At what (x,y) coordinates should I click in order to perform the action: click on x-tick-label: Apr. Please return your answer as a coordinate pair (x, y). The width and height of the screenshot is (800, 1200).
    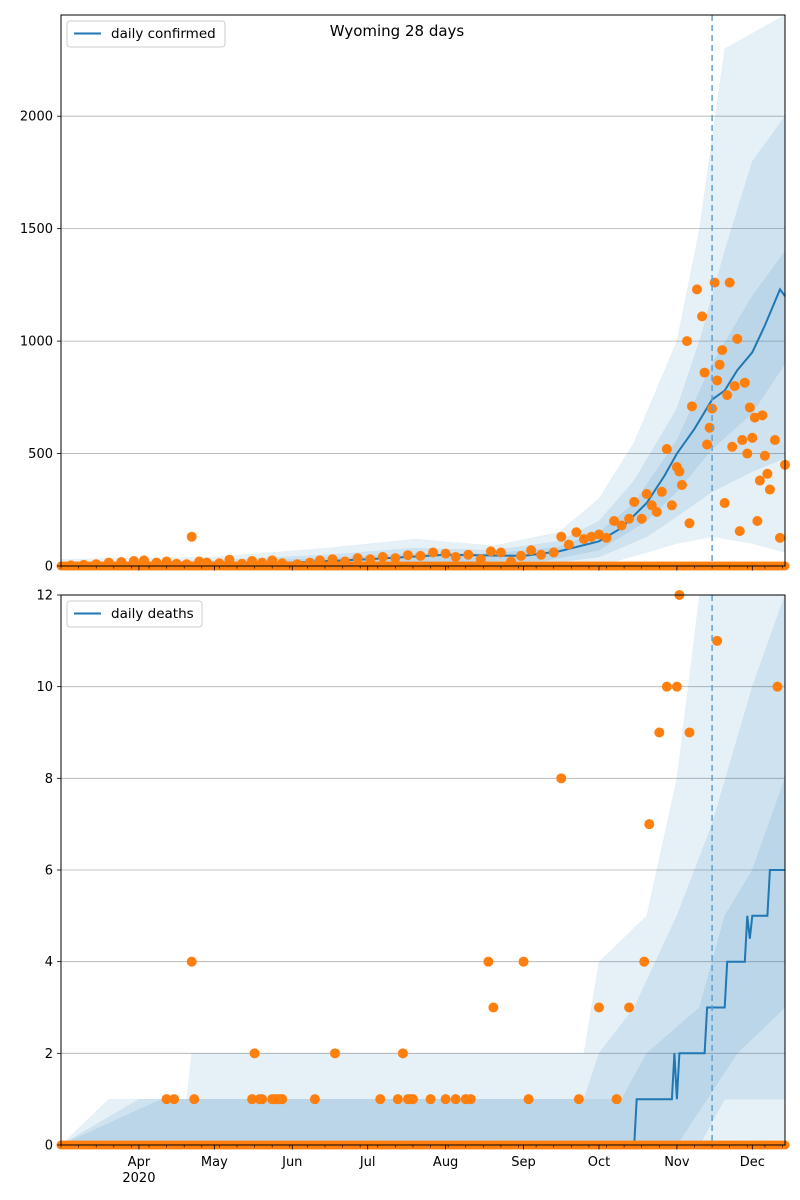
    Looking at the image, I should click on (139, 1162).